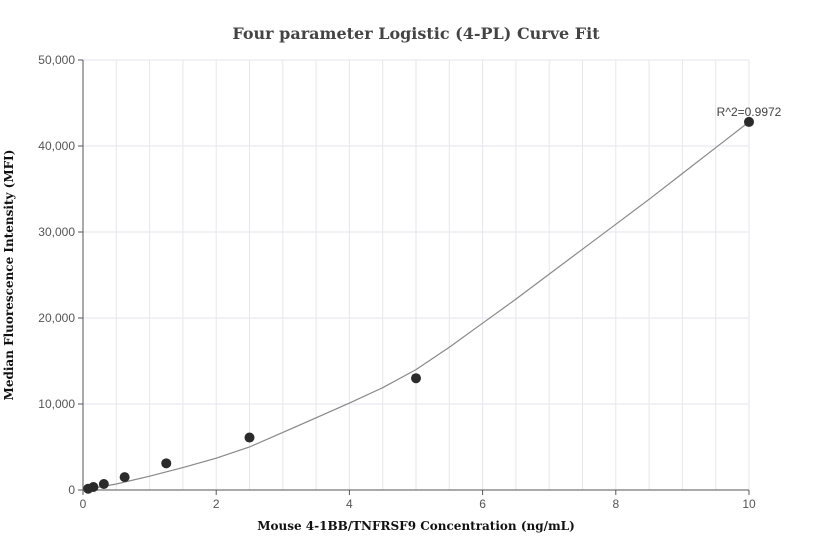 This screenshot has height=560, width=832. I want to click on x-tick-label: 8, so click(615, 504).